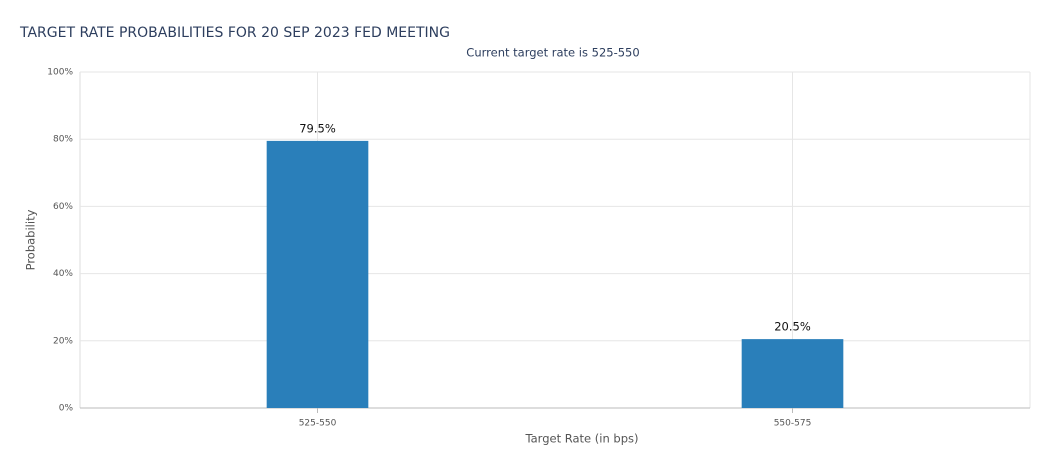 This screenshot has height=473, width=1059. I want to click on y-tick-label: 60%, so click(63, 207).